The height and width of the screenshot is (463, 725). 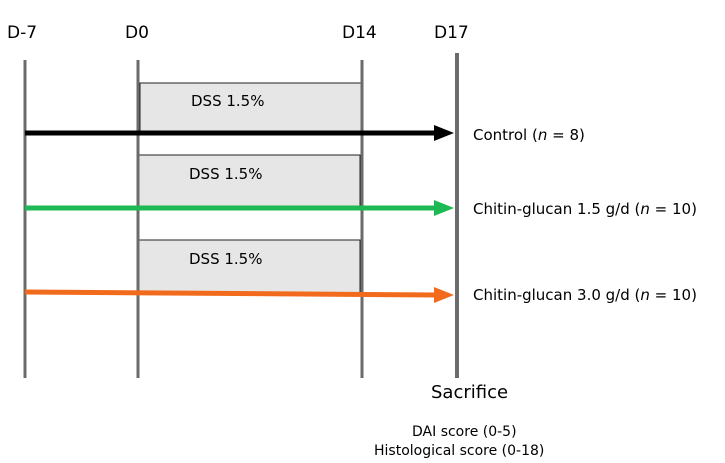 What do you see at coordinates (137, 33) in the screenshot?
I see `day-label-d0: D0` at bounding box center [137, 33].